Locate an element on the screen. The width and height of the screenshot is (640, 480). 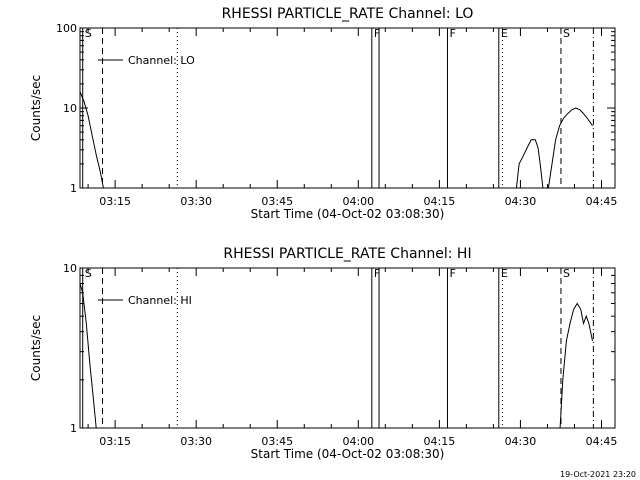
legend-label: Channel: LO is located at coordinates (161, 60).